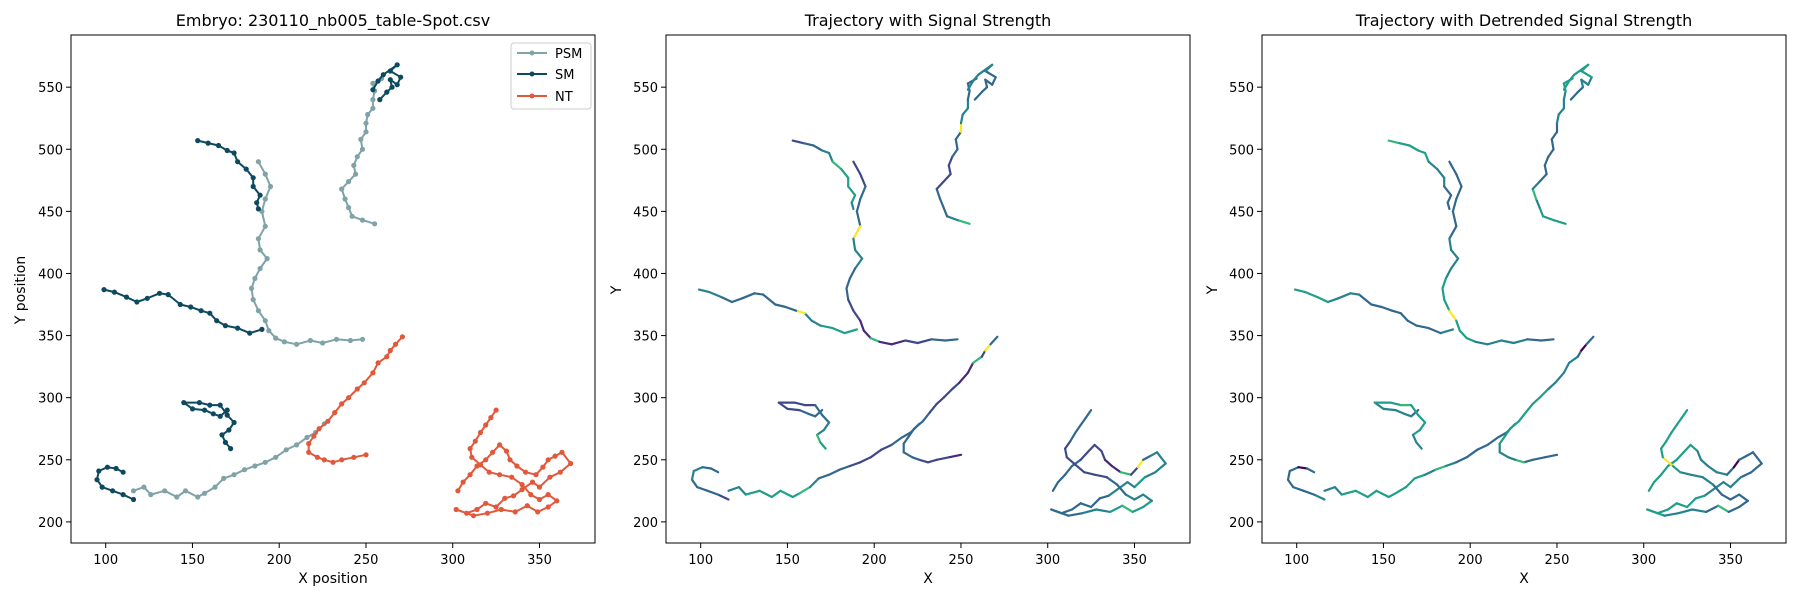  What do you see at coordinates (532, 96) in the screenshot?
I see `legend-nt-marker` at bounding box center [532, 96].